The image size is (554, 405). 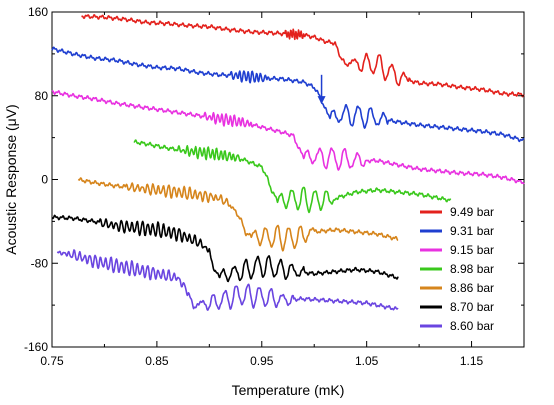 What do you see at coordinates (321, 100) in the screenshot?
I see `arrow-annotation-head` at bounding box center [321, 100].